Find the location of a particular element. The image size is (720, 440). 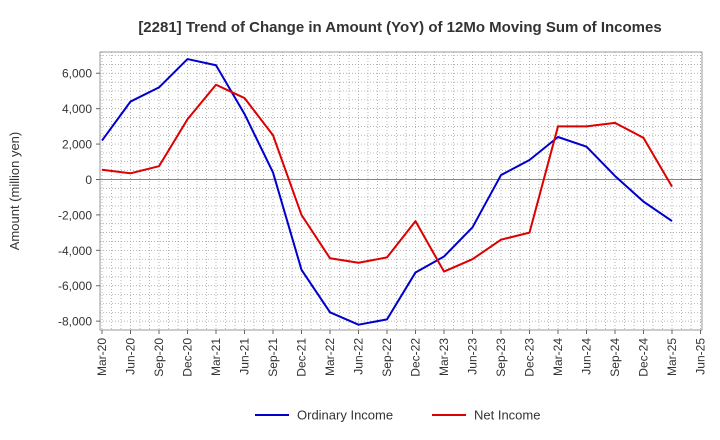

x-tick-label: Dec-20 is located at coordinates (188, 357).